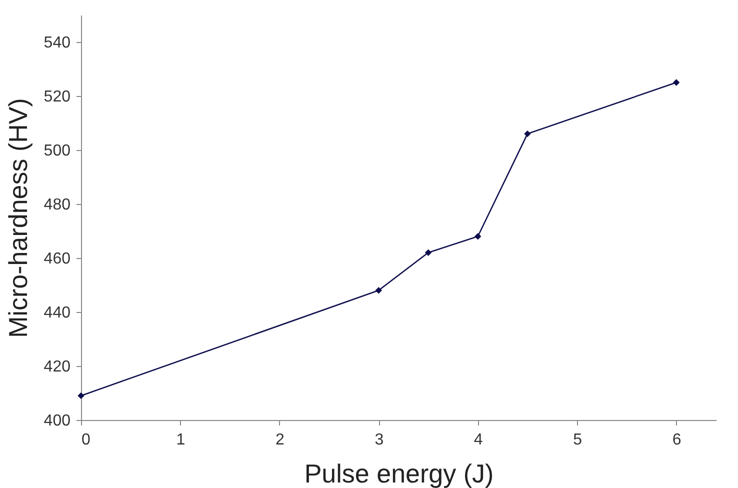 This screenshot has width=738, height=488. Describe the element at coordinates (57, 43) in the screenshot. I see `y-tick-label: 540` at that location.